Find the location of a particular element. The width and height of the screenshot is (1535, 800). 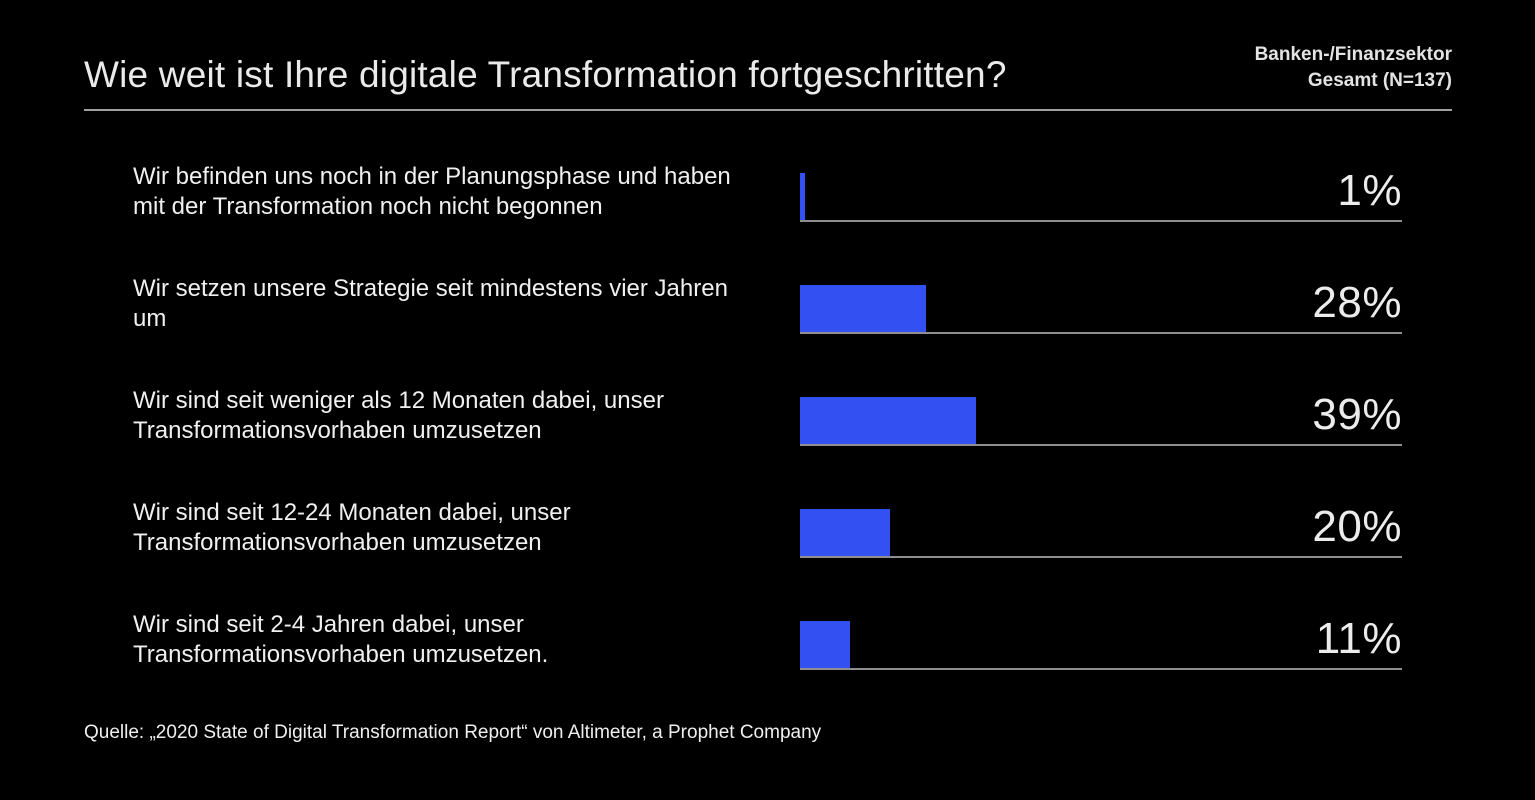

bar-track: 39% is located at coordinates (1101, 417).